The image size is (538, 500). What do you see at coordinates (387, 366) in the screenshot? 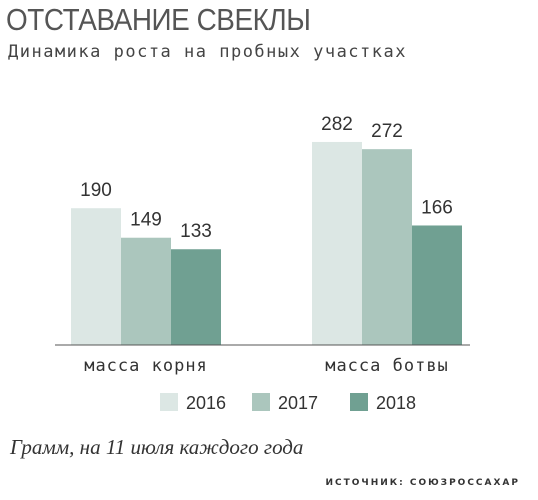
I see `category-label-tops: масса ботвы` at bounding box center [387, 366].